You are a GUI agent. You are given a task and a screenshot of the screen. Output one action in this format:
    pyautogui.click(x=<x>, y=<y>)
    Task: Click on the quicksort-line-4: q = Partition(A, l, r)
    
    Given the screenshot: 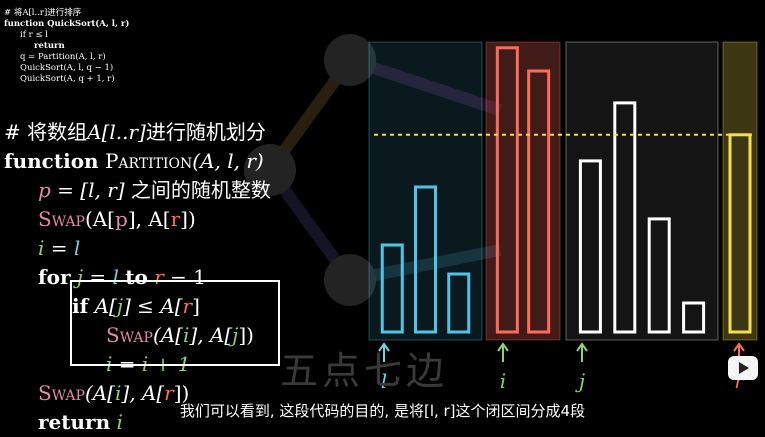 What is the action you would take?
    pyautogui.click(x=63, y=57)
    